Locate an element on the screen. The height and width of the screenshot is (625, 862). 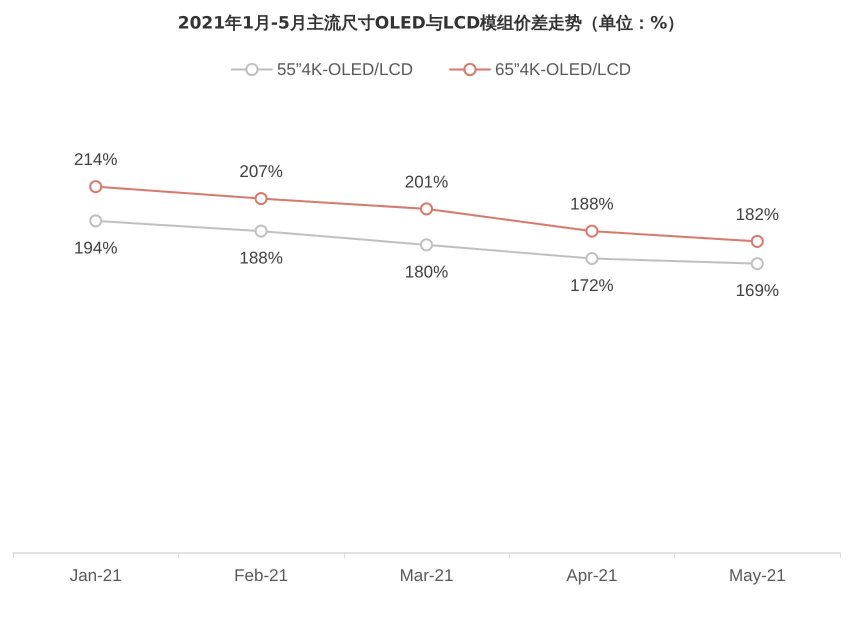
data-label: 194% is located at coordinates (96, 248).